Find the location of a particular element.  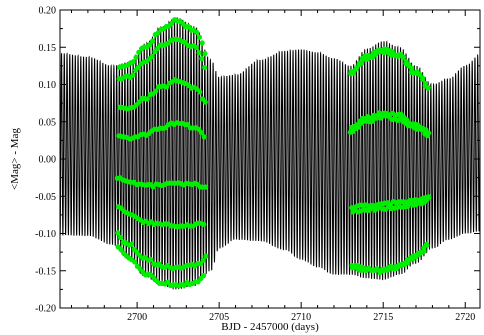

y-tick-label: -0.15 is located at coordinates (45, 271).